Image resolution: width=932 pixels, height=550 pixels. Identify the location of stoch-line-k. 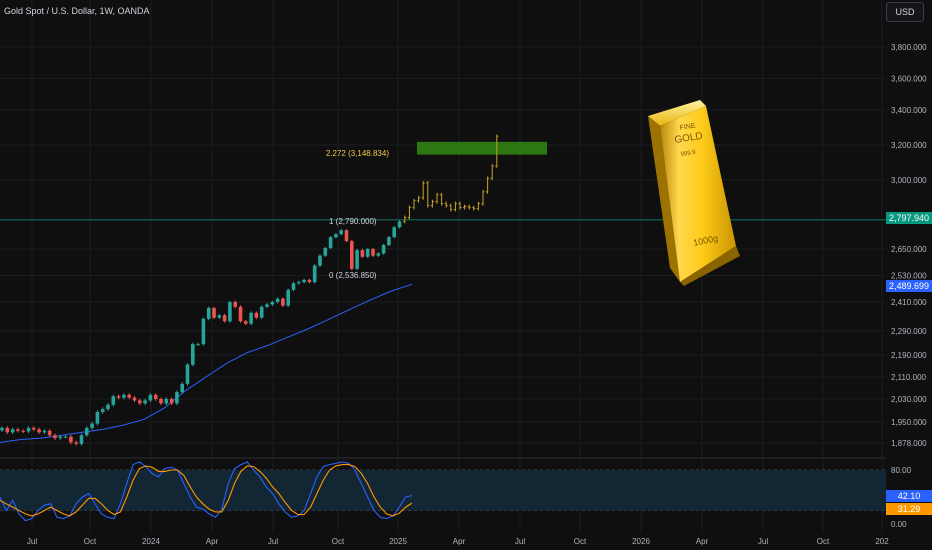
(206, 491).